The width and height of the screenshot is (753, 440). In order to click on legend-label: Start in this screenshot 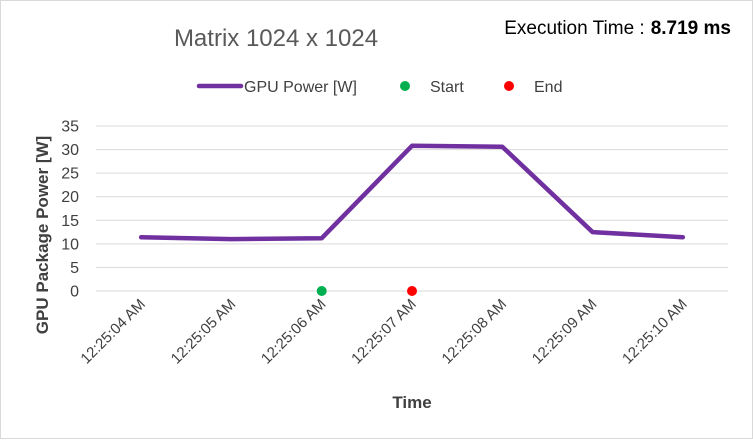, I will do `click(447, 87)`.